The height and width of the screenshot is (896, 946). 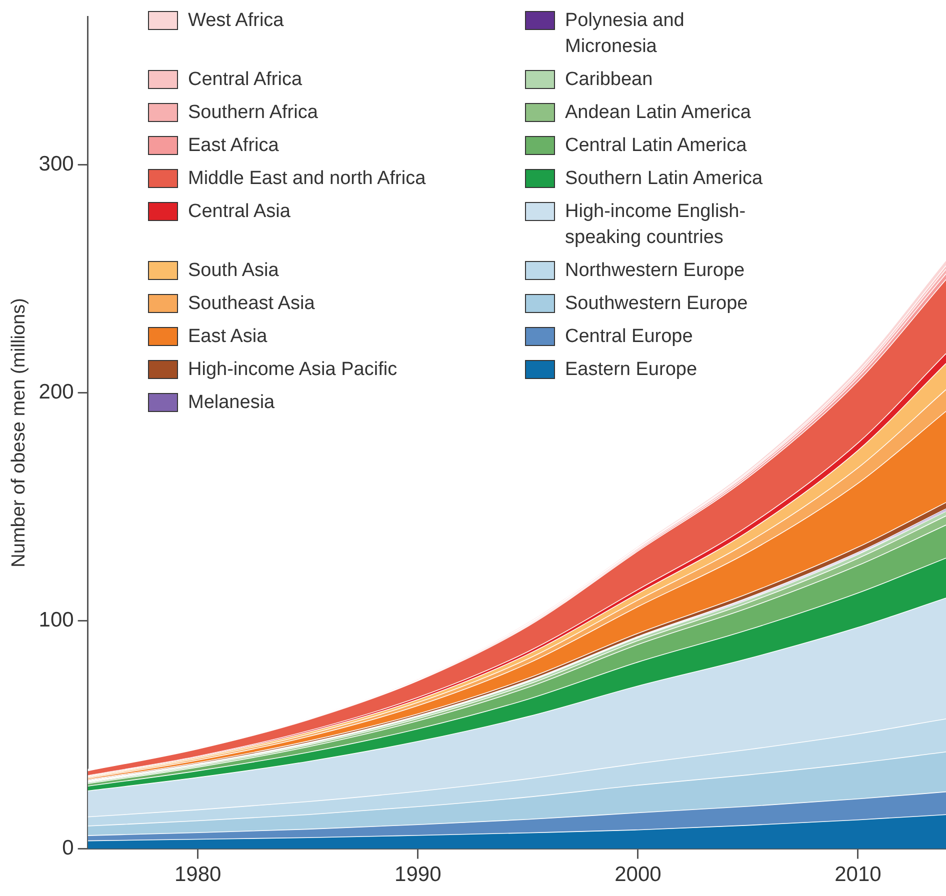 I want to click on y-tick-label: 100, so click(x=56, y=620).